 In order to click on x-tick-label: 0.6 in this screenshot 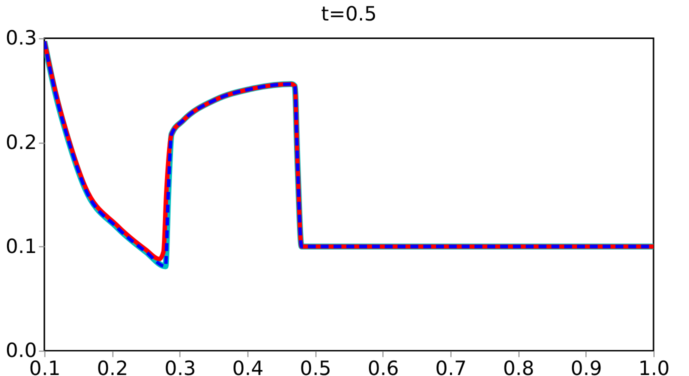, I will do `click(383, 366)`.